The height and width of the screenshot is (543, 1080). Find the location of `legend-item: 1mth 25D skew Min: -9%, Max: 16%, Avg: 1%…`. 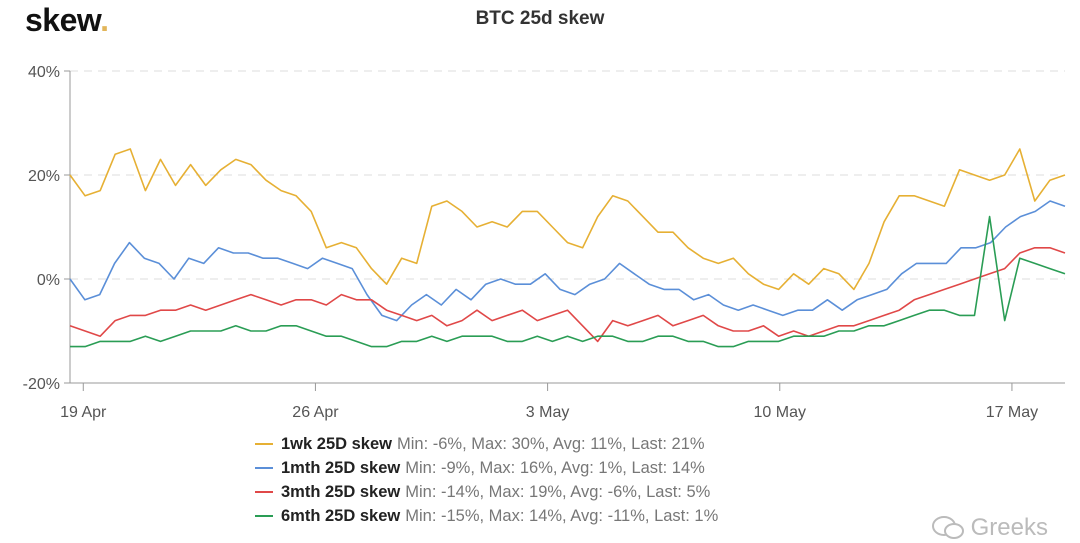

legend-item: 1mth 25D skew Min: -9%, Max: 16%, Avg: 1%… is located at coordinates (486, 468).